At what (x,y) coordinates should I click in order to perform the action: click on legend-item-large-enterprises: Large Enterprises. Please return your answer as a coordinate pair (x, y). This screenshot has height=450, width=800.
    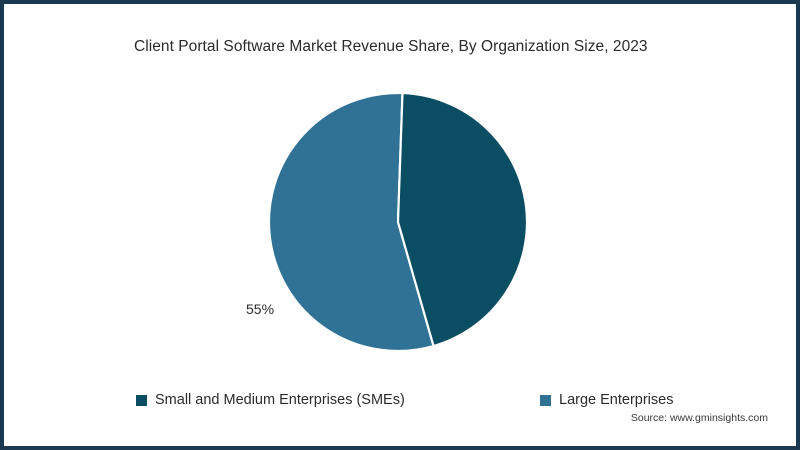
    Looking at the image, I should click on (606, 400).